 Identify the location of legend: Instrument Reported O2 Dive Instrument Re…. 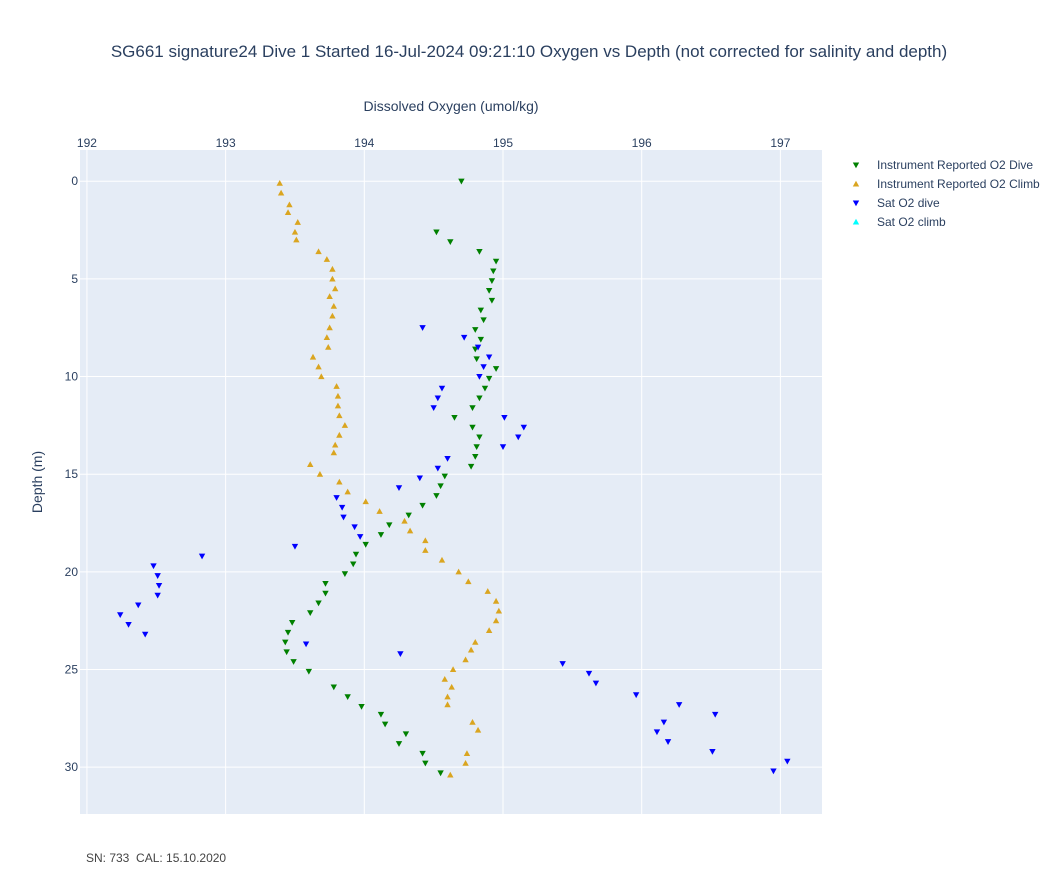
(946, 193).